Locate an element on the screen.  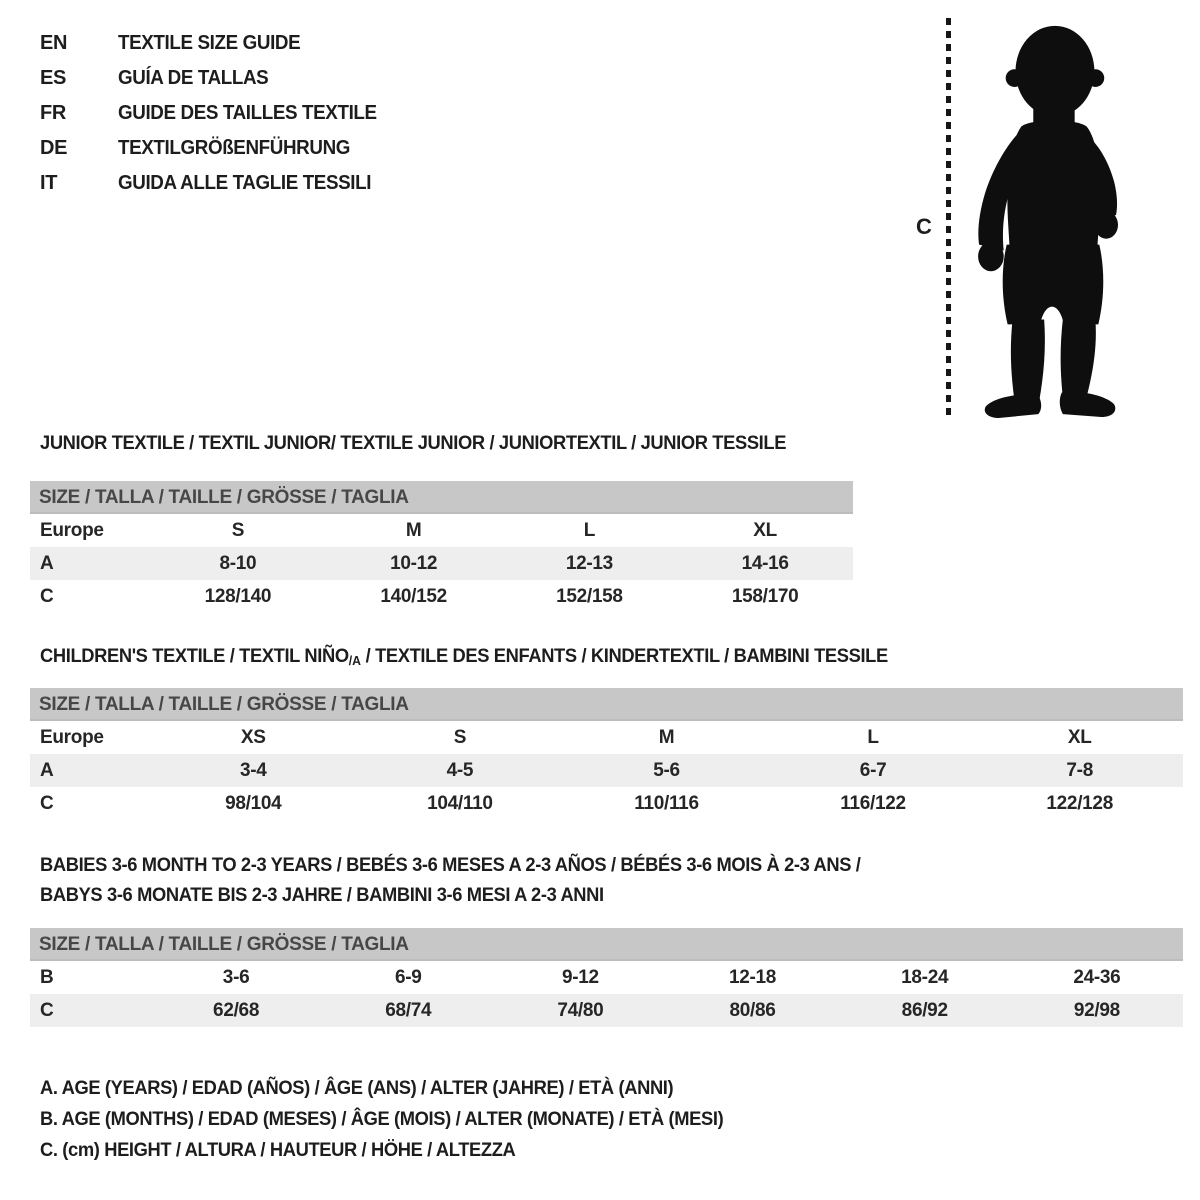
height-value: 98/104 is located at coordinates (253, 803).